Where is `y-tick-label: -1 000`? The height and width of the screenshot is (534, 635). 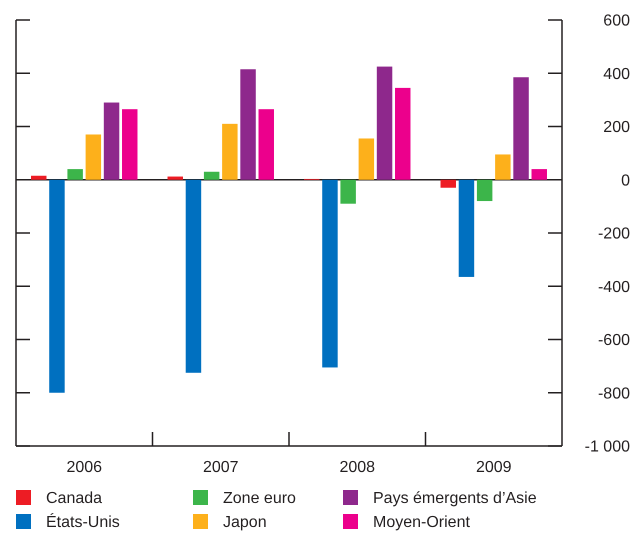 y-tick-label: -1 000 is located at coordinates (607, 447).